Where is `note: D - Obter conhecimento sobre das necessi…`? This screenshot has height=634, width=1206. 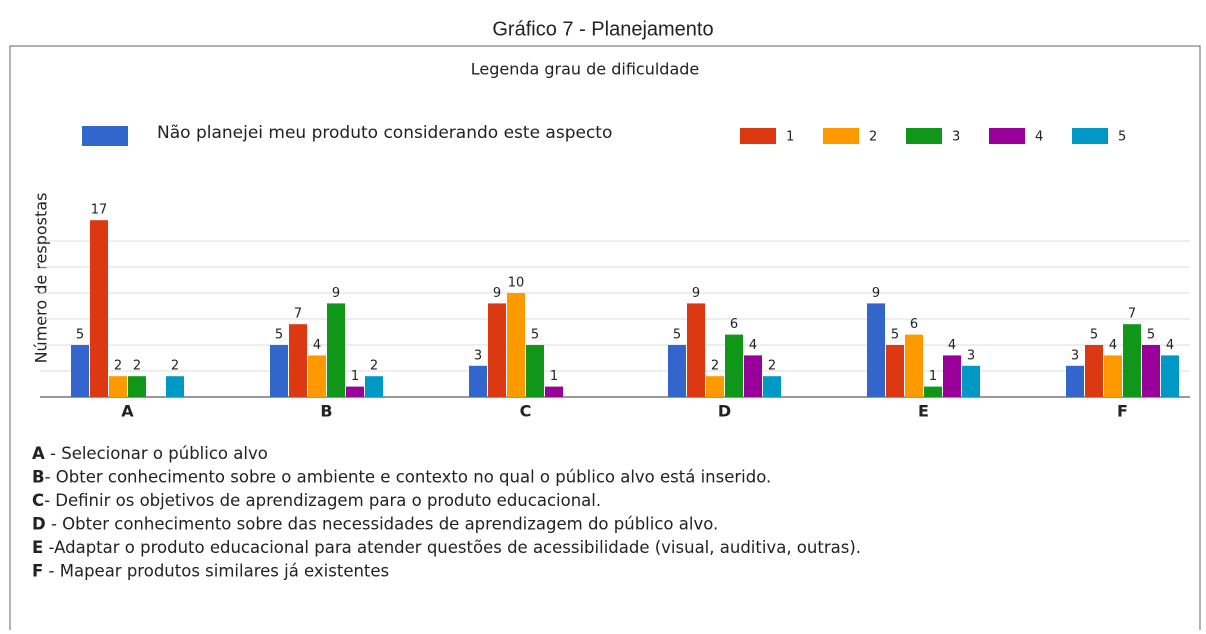 note: D - Obter conhecimento sobre das necessi… is located at coordinates (375, 523).